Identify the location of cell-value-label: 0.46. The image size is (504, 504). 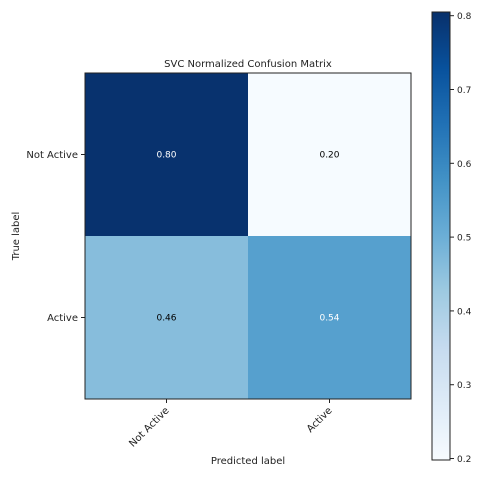
(166, 319).